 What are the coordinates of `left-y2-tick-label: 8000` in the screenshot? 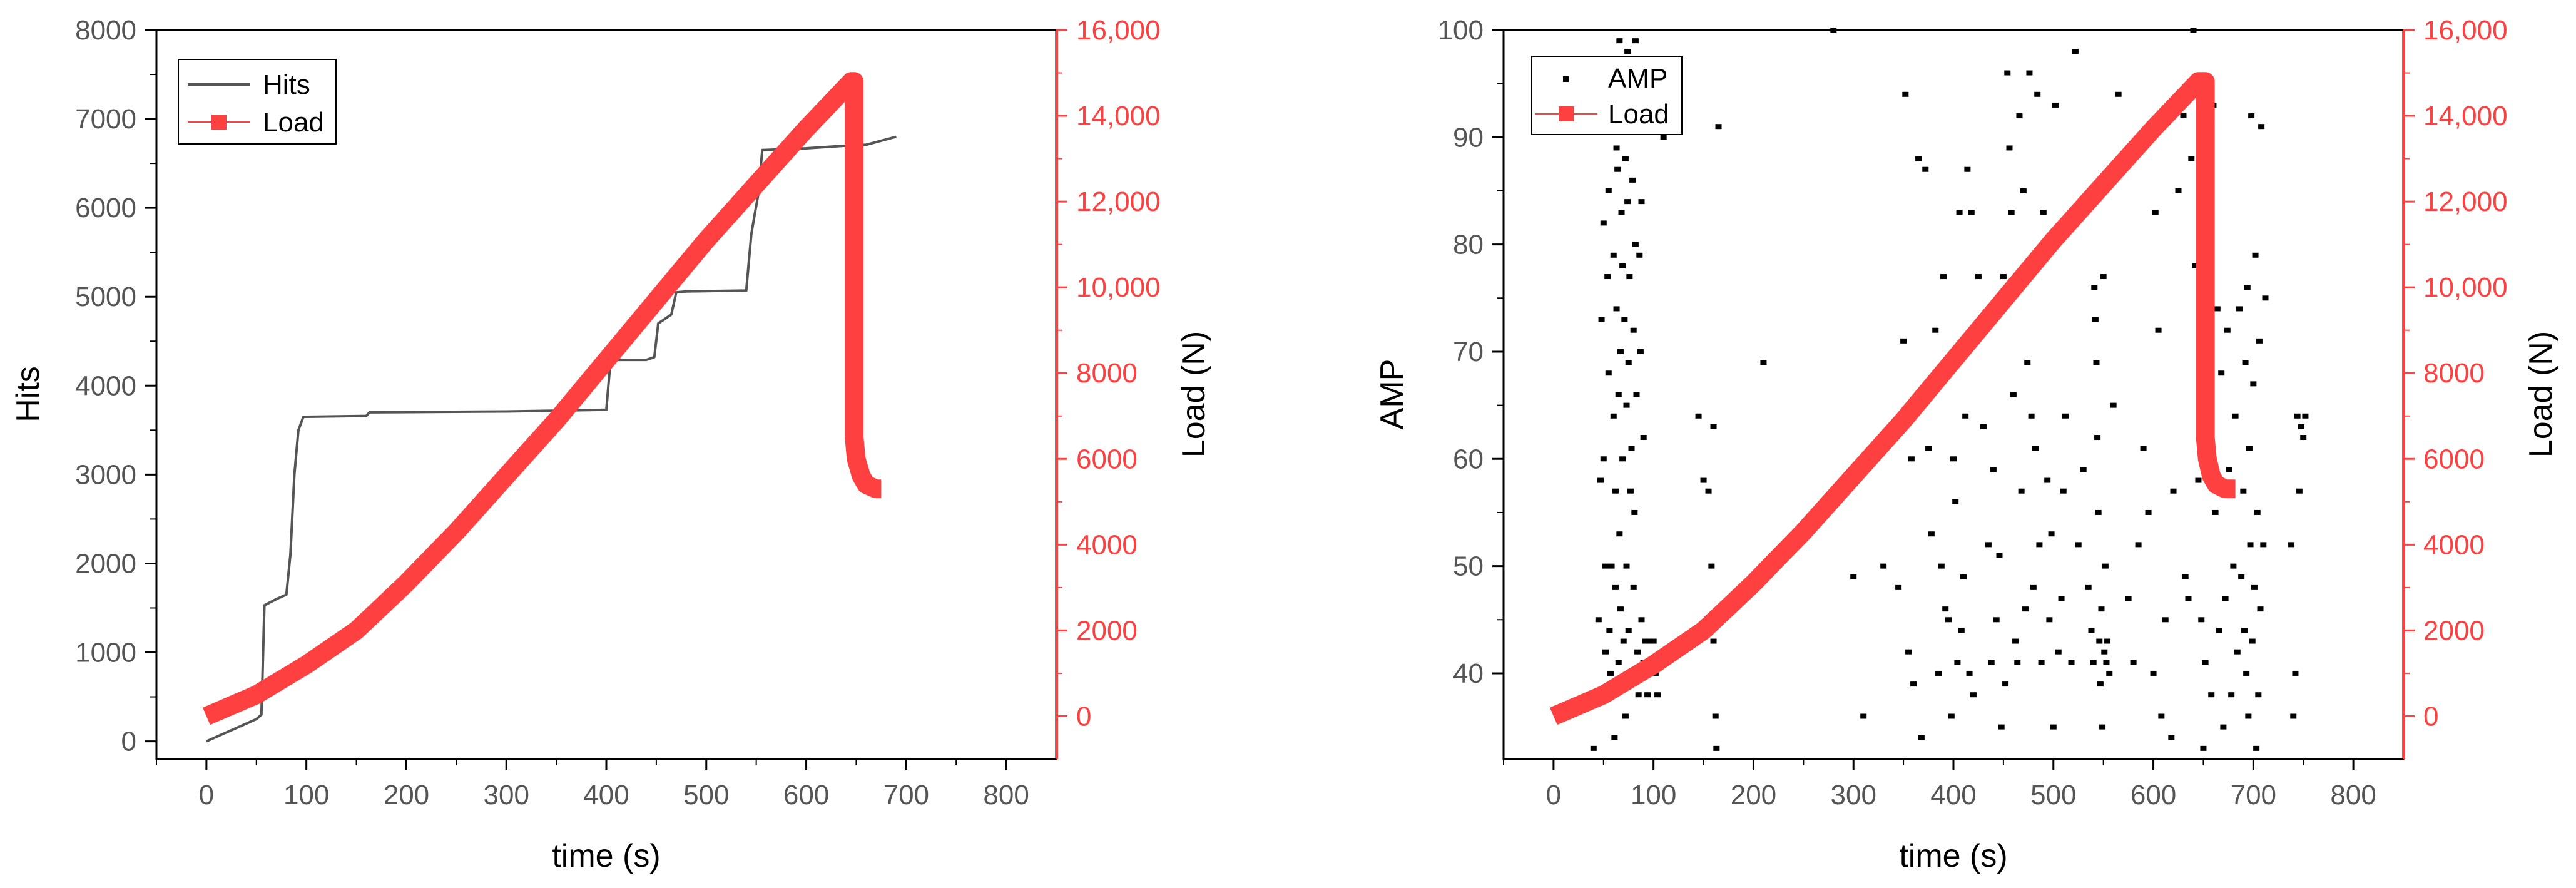 It's located at (1107, 373).